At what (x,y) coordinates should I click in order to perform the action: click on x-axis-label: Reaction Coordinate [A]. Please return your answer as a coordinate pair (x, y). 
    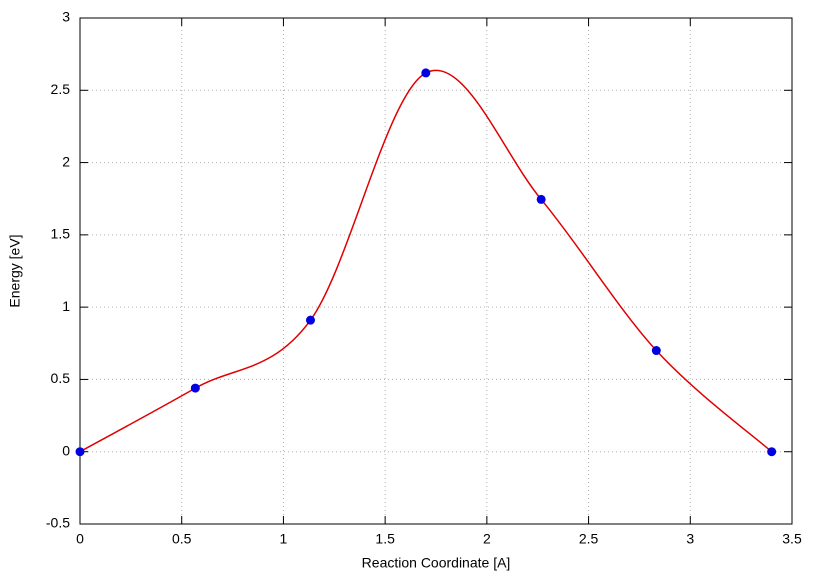
    Looking at the image, I should click on (436, 563).